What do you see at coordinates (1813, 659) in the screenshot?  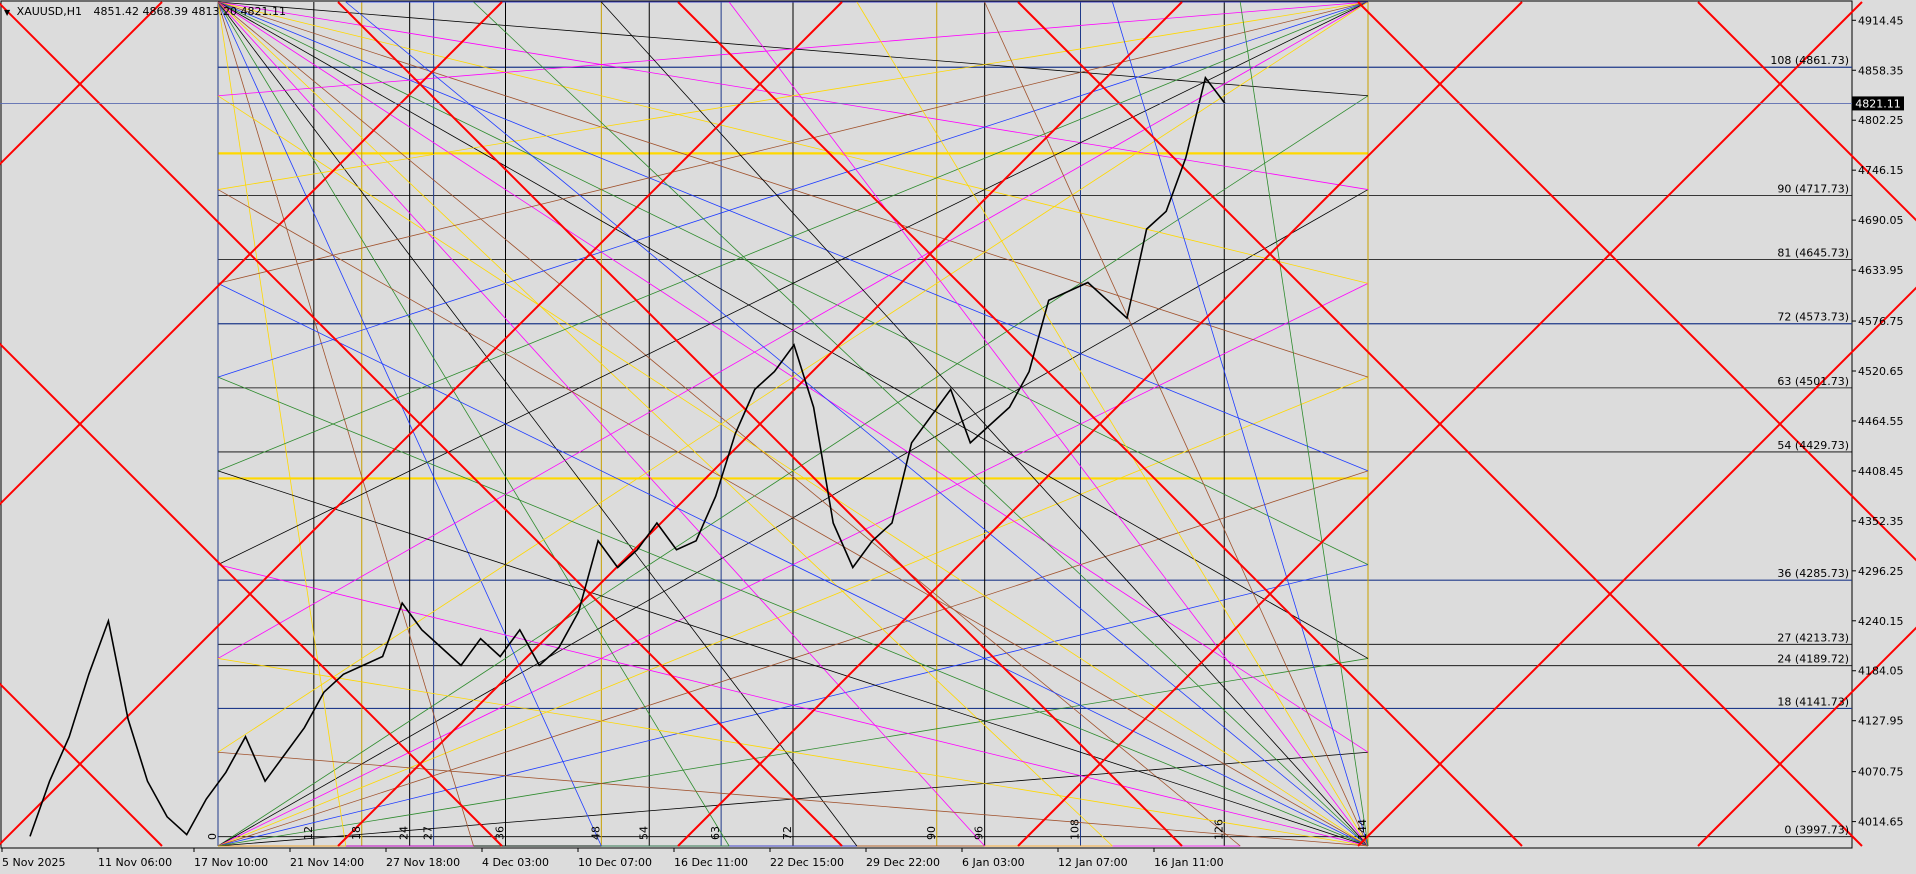 I see `gann-level-label: 24 (4189.72)` at bounding box center [1813, 659].